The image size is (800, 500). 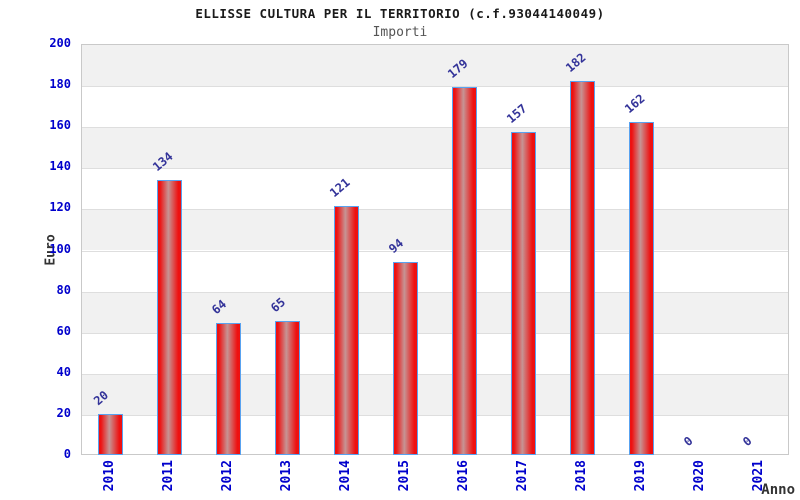 What do you see at coordinates (60, 248) in the screenshot?
I see `y-tick-label: 100` at bounding box center [60, 248].